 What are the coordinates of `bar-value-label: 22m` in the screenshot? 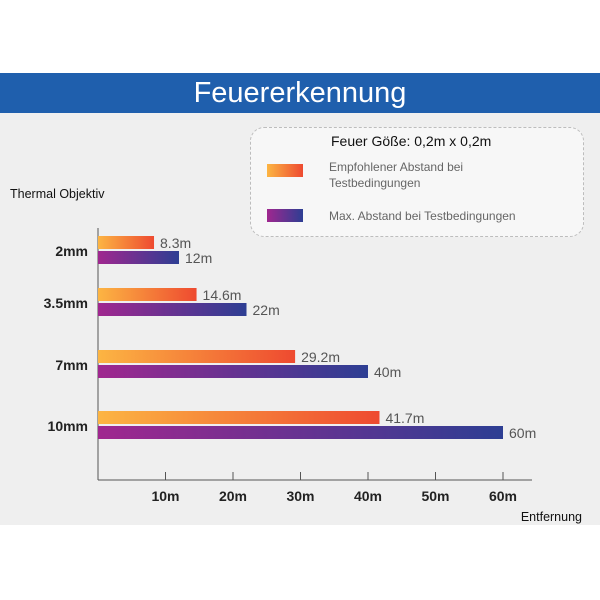 It's located at (266, 310).